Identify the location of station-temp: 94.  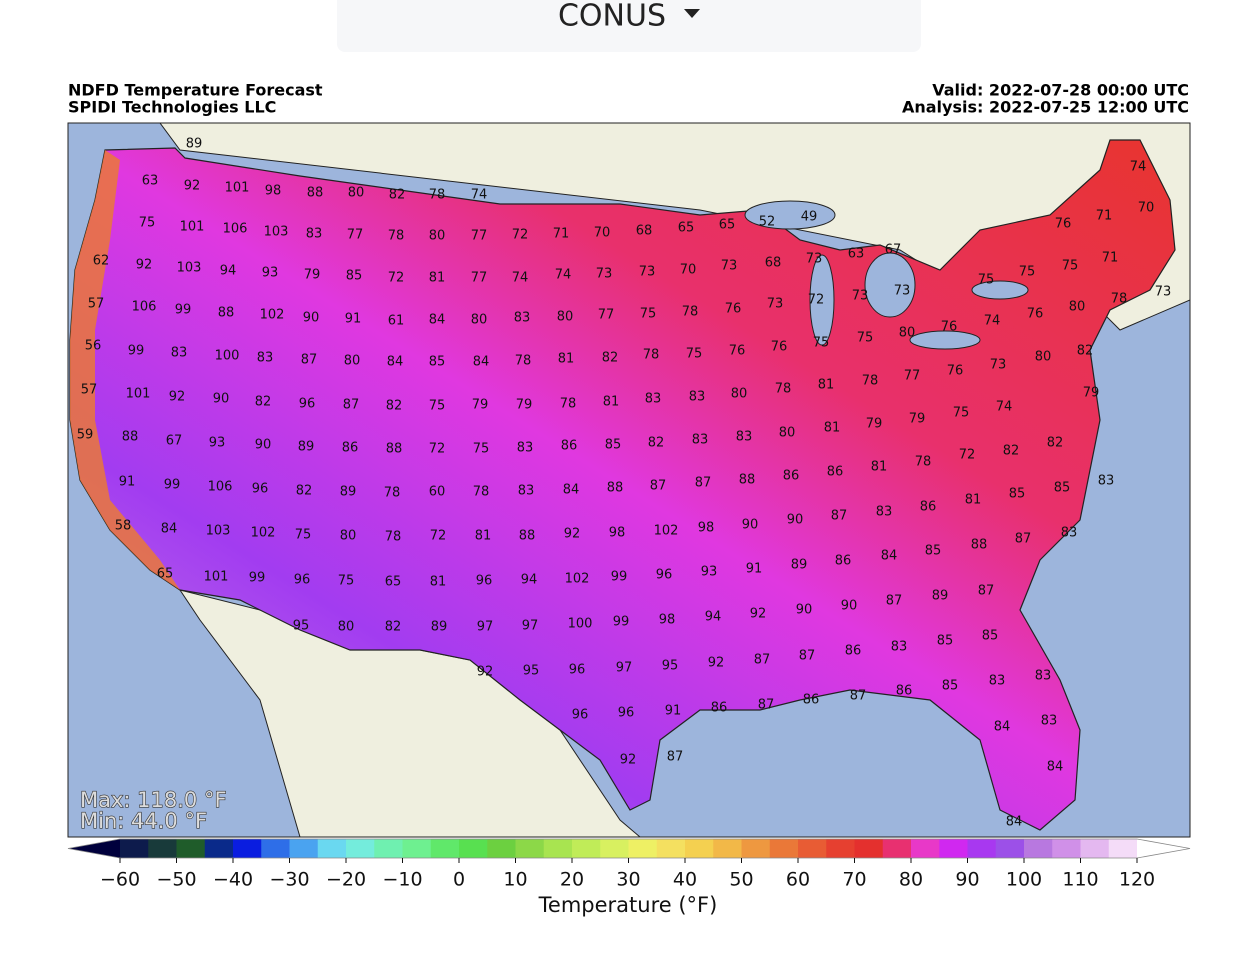
(713, 617).